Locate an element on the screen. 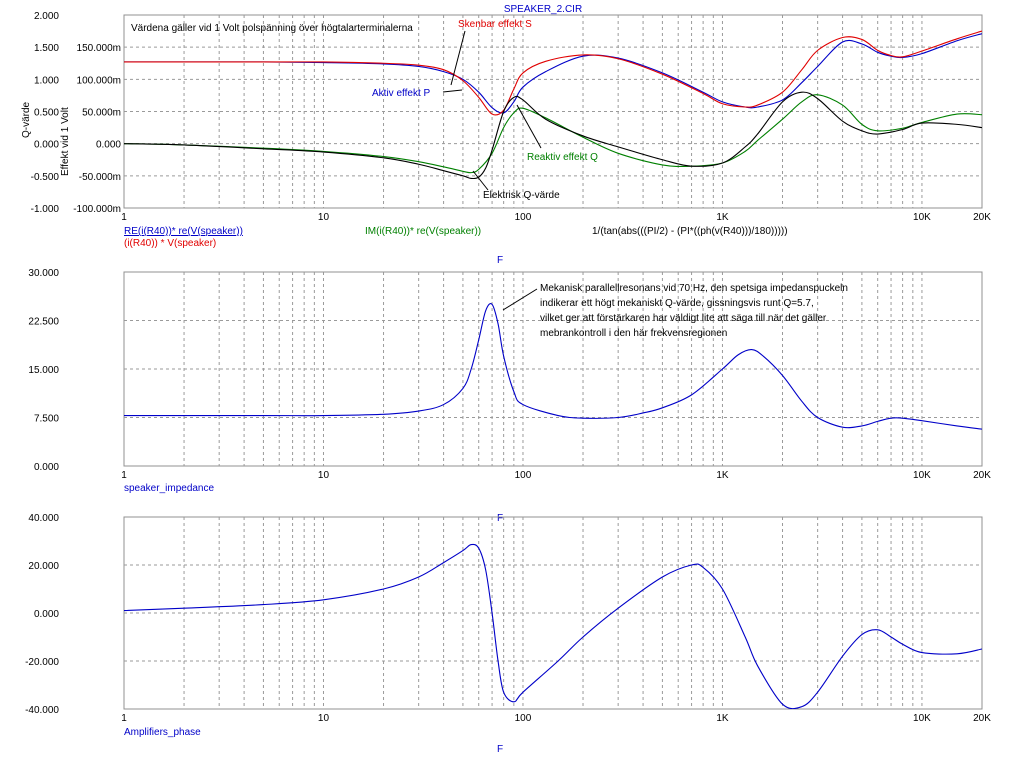 Image resolution: width=1014 pixels, height=761 pixels. y2-tick-label: 0.000 is located at coordinates (108, 145).